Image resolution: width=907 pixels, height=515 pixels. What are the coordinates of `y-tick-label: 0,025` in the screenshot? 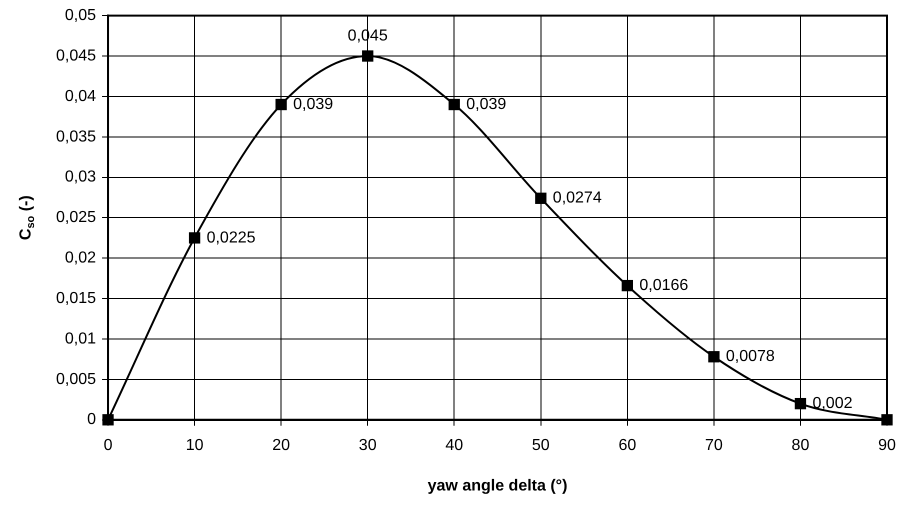 It's located at (76, 217).